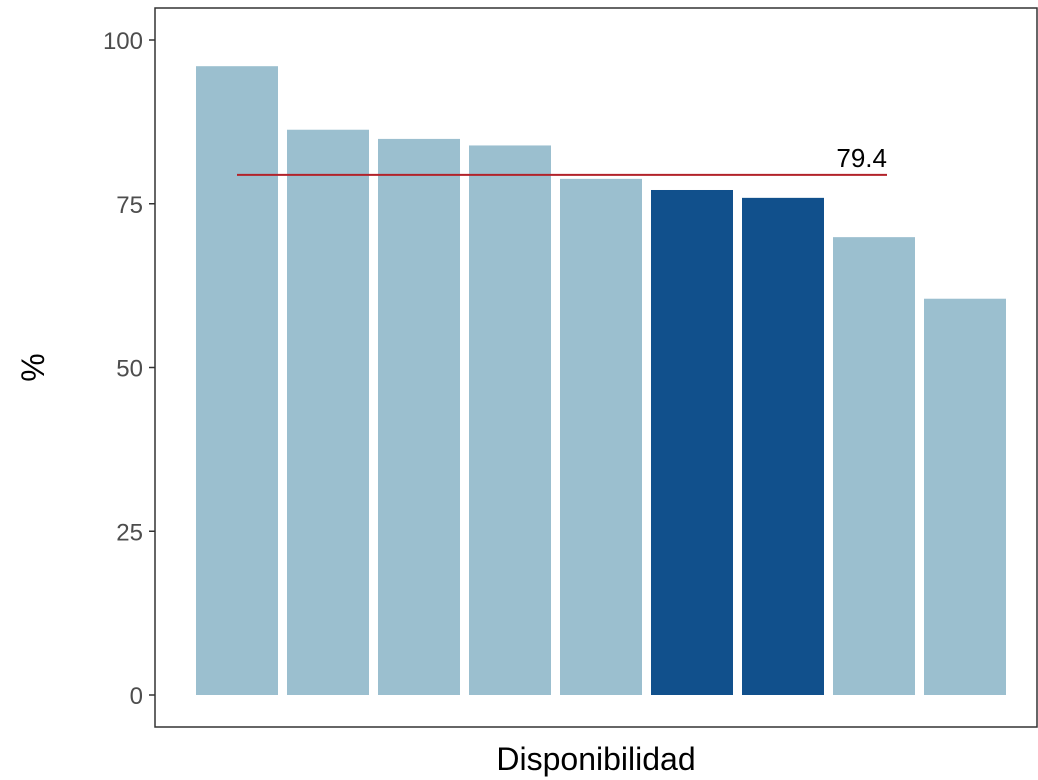  I want to click on x-axis-title: Disponibilidad, so click(595, 759).